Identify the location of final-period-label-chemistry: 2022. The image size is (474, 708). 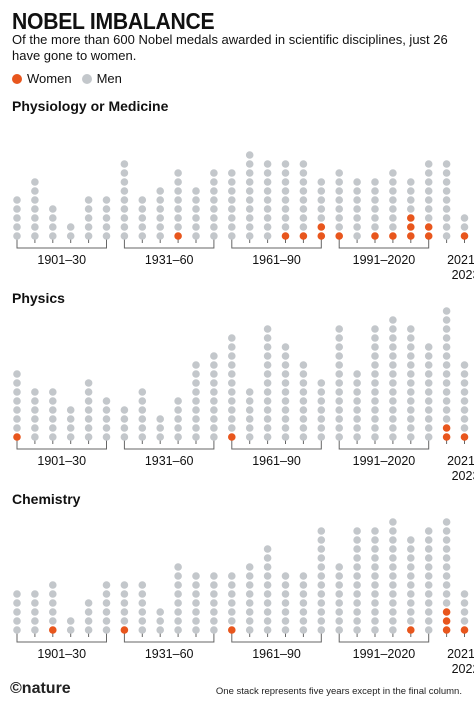
(463, 669).